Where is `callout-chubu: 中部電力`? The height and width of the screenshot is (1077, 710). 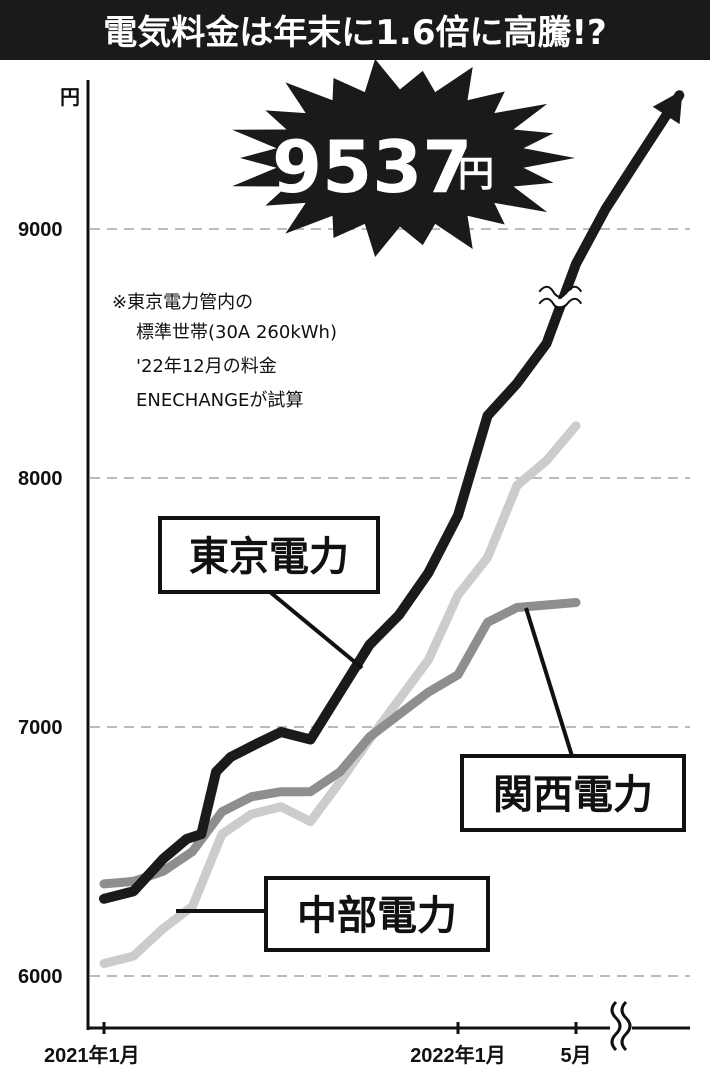
callout-chubu: 中部電力 is located at coordinates (377, 914).